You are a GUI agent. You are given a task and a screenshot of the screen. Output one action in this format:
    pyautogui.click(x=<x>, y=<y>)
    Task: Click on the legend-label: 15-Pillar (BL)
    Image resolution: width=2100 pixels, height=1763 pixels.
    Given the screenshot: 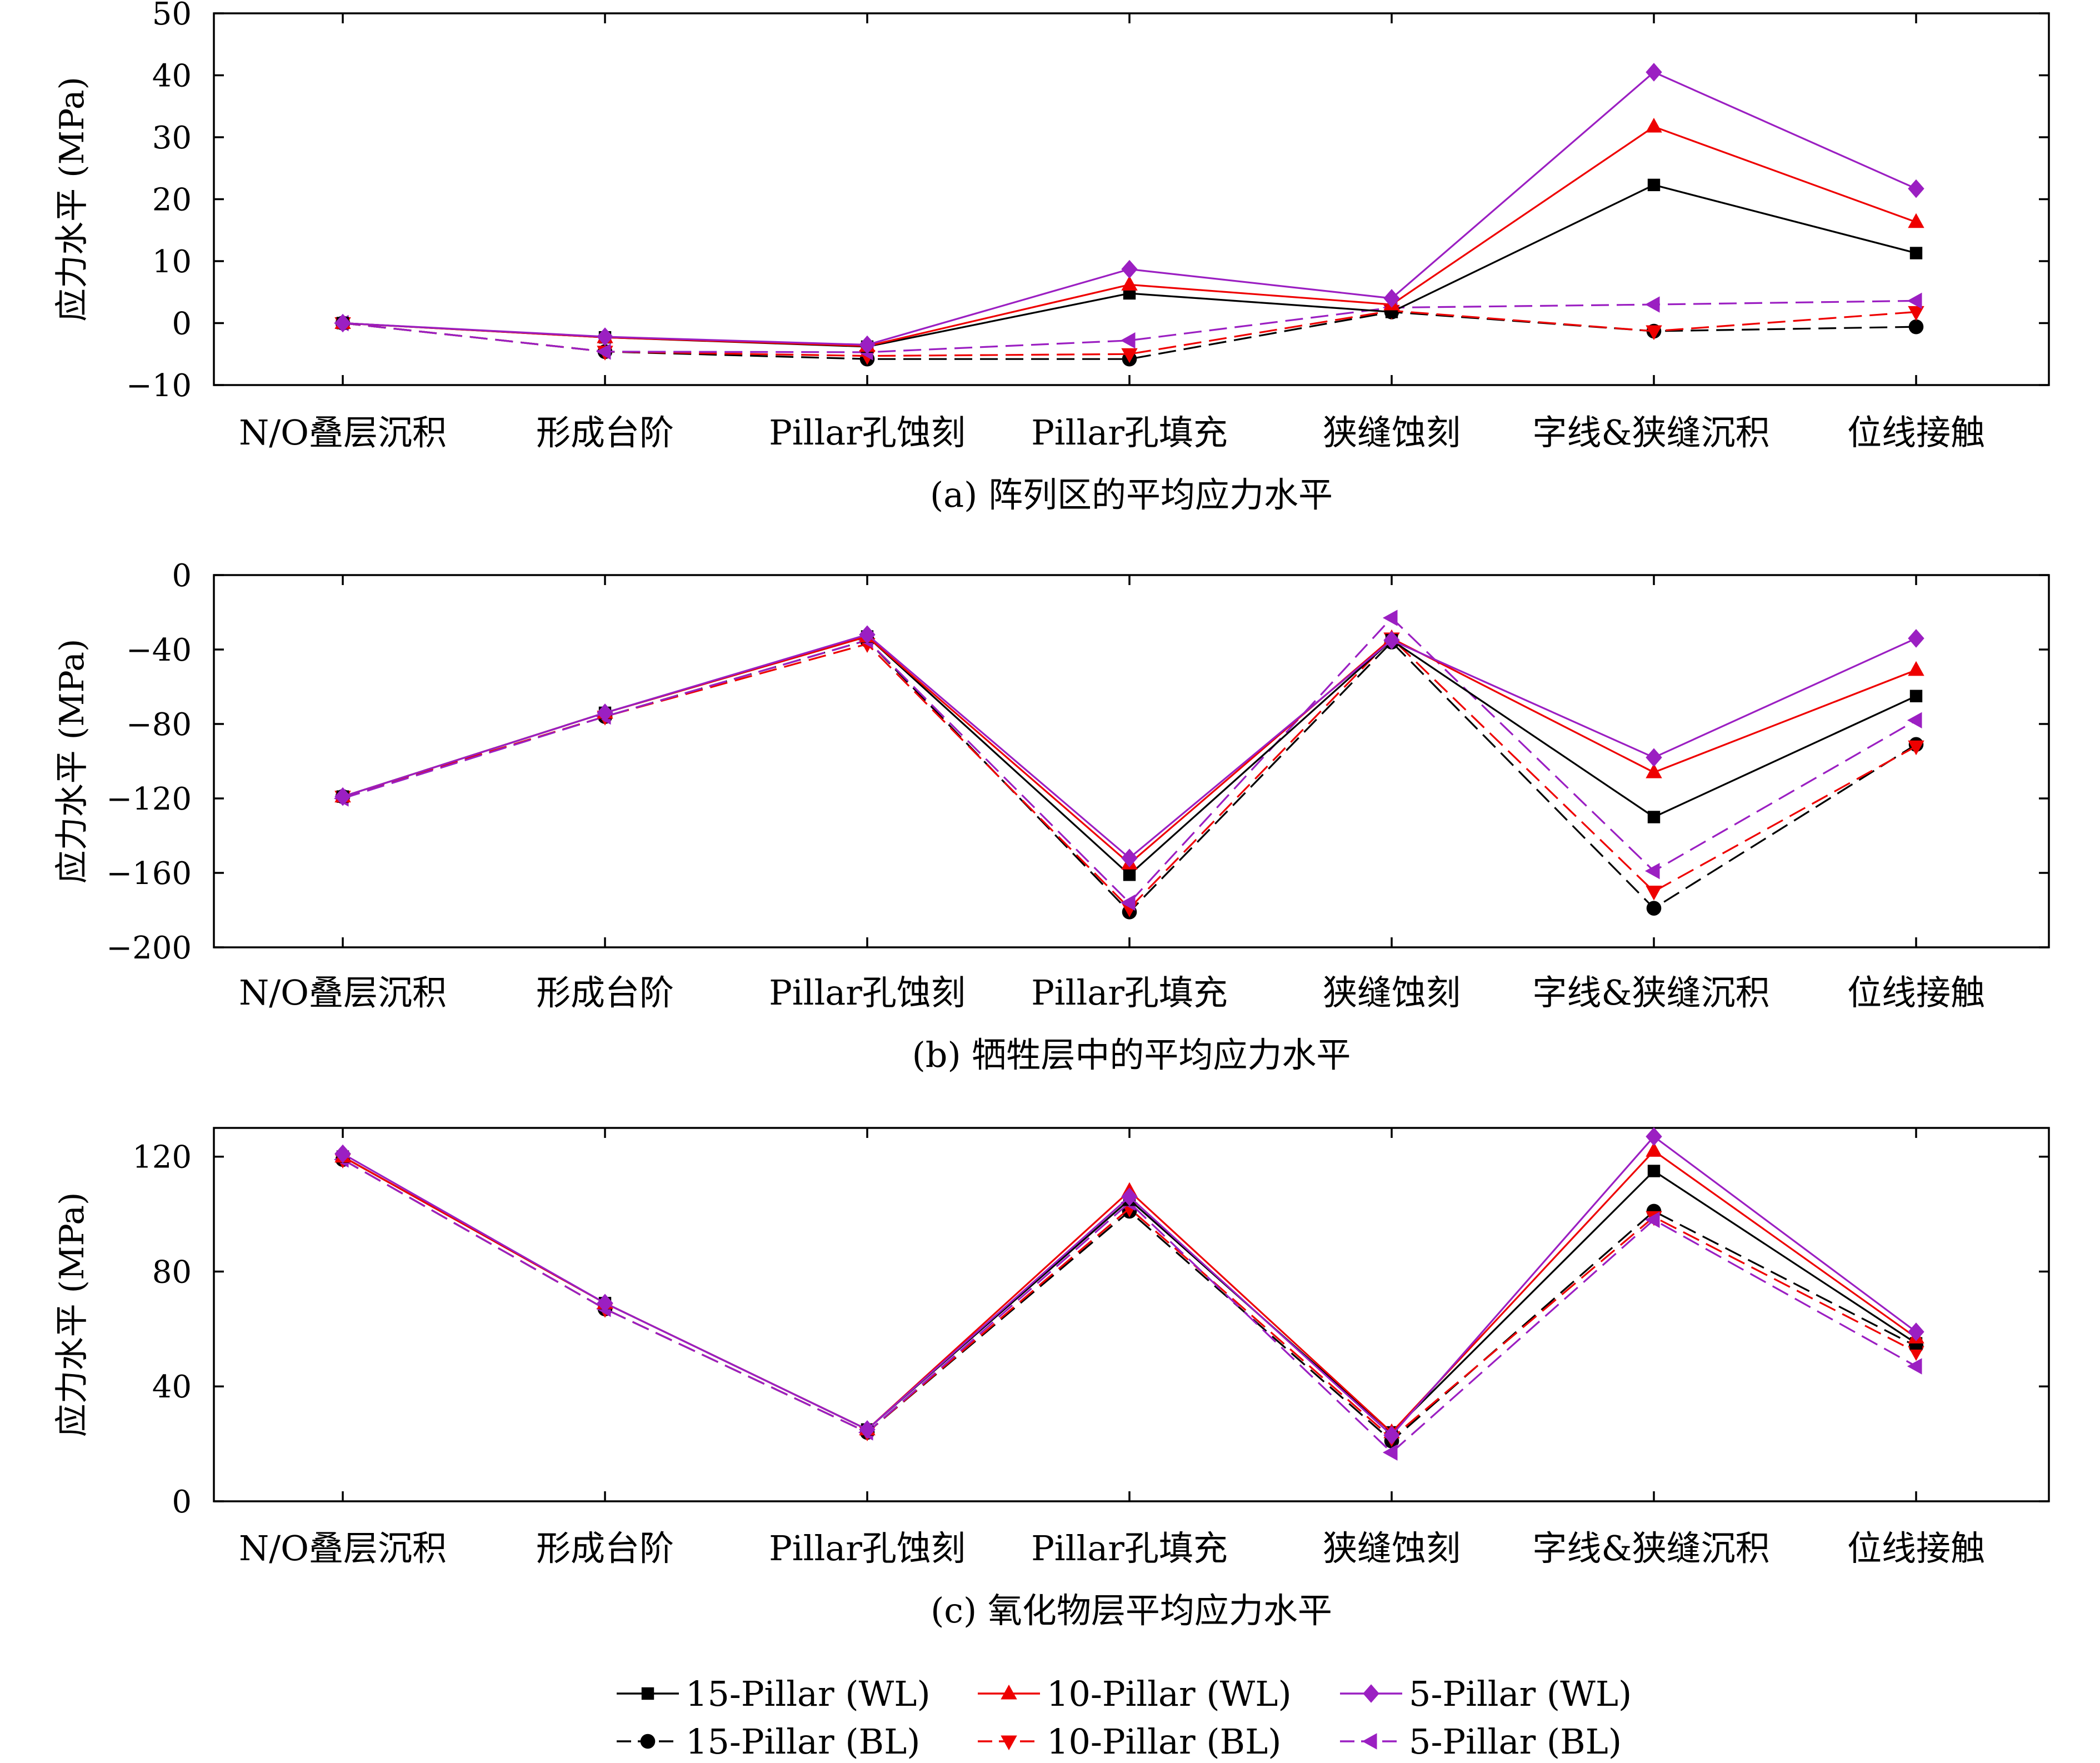 What is the action you would take?
    pyautogui.click(x=803, y=1741)
    